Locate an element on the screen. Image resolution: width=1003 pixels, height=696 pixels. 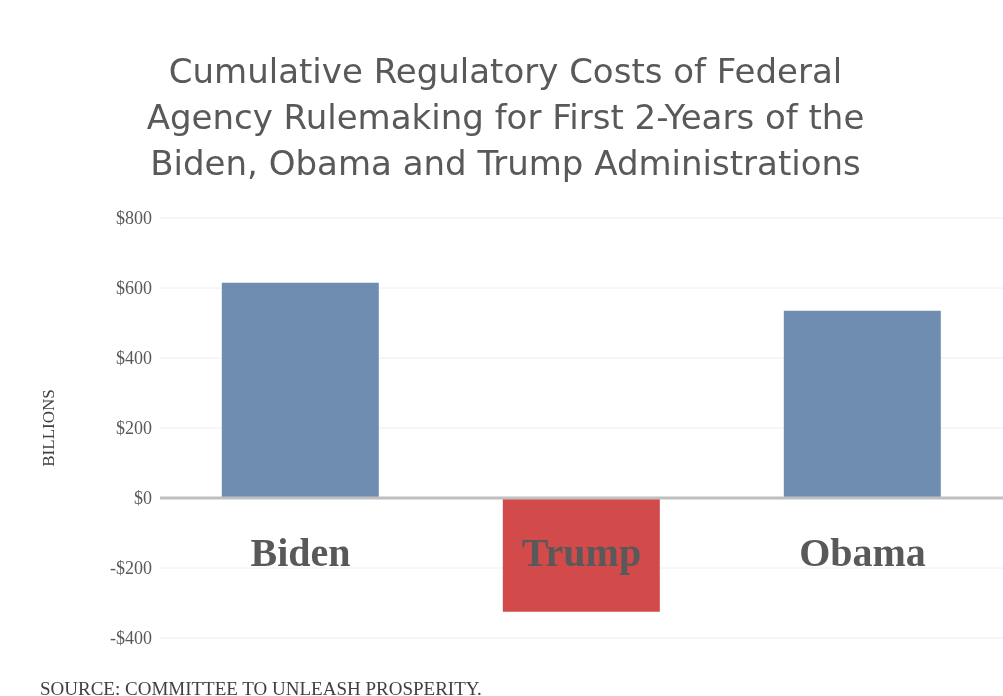
source-note: SOURCE: COMMITTEE TO UNLEASH PROSPERITY. is located at coordinates (261, 687).